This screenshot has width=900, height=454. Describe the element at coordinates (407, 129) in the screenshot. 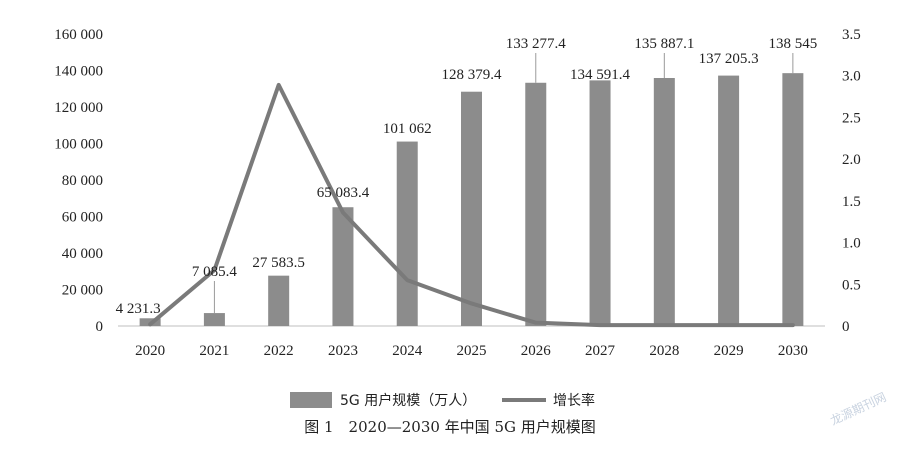

I see `data-label: 101 062` at that location.